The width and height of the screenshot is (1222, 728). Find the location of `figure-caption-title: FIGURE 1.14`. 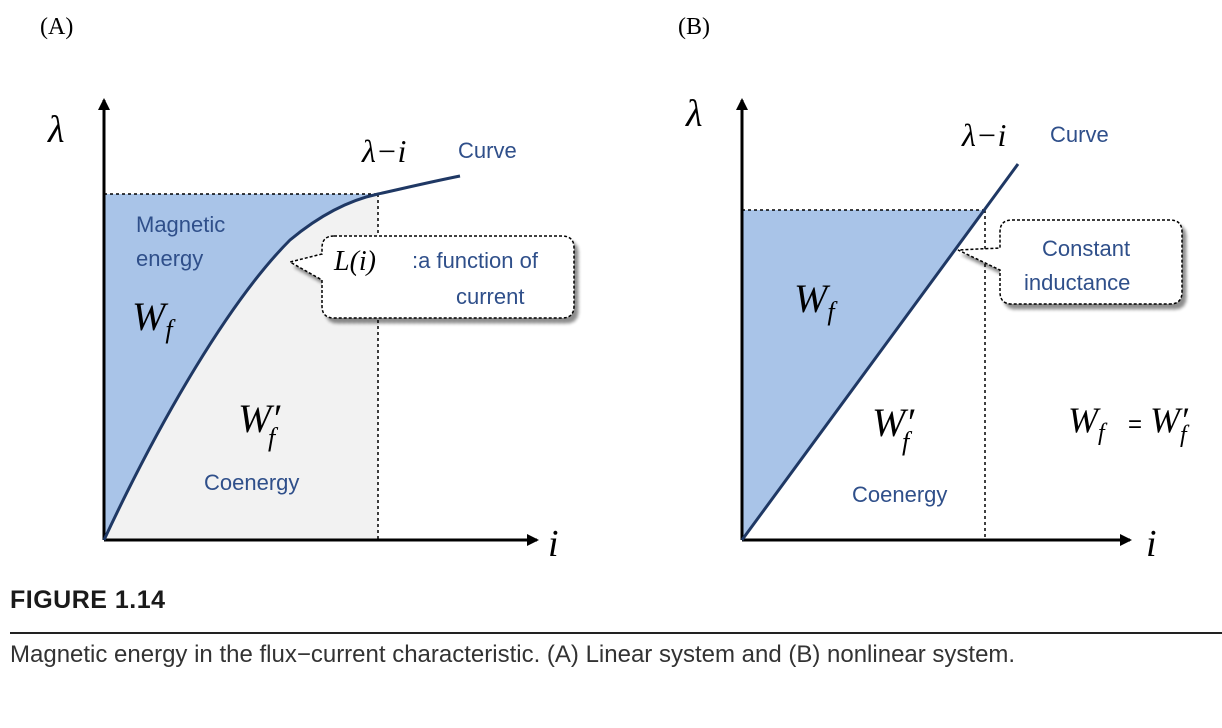

figure-caption-title: FIGURE 1.14 is located at coordinates (88, 600).